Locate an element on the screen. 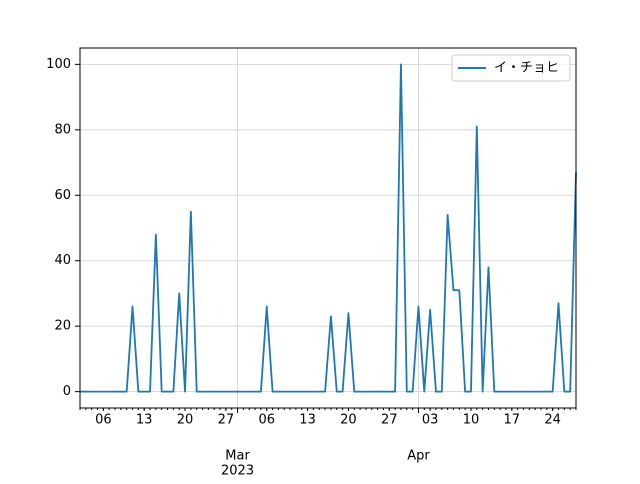  y-tick-label: 20 is located at coordinates (62, 326).